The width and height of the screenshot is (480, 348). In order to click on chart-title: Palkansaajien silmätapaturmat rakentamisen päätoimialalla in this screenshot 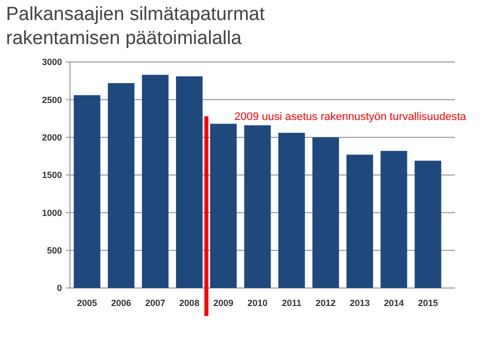, I will do `click(136, 26)`.